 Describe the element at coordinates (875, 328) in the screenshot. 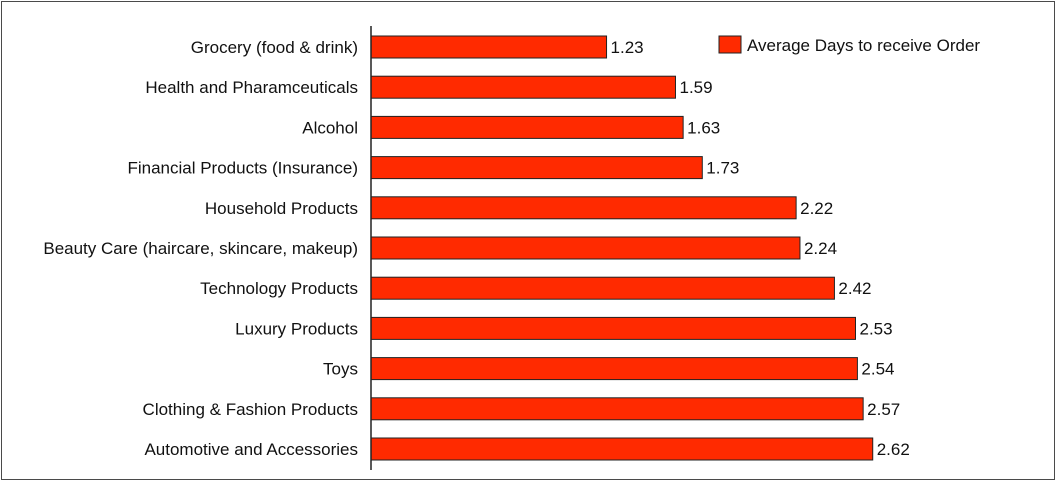

I see `value-label: 2.53` at that location.